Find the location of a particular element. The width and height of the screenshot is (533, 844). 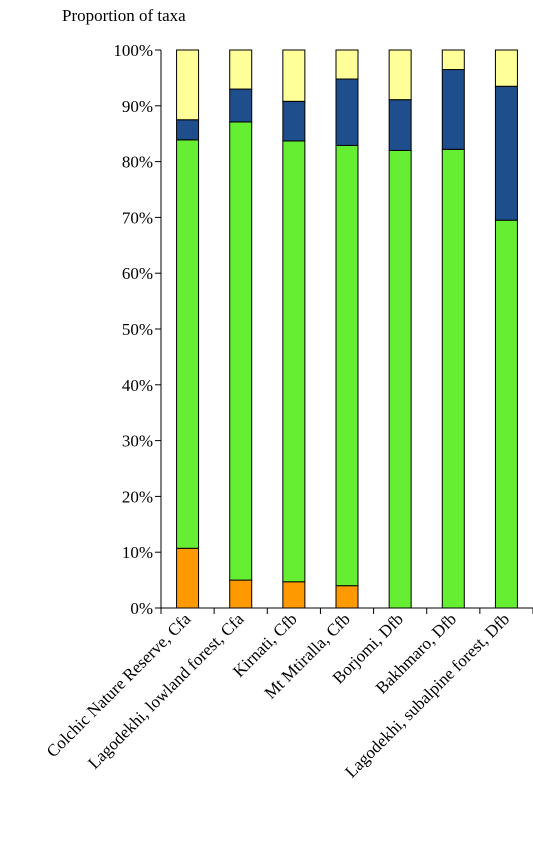

y-tick-label: 30% is located at coordinates (137, 441).